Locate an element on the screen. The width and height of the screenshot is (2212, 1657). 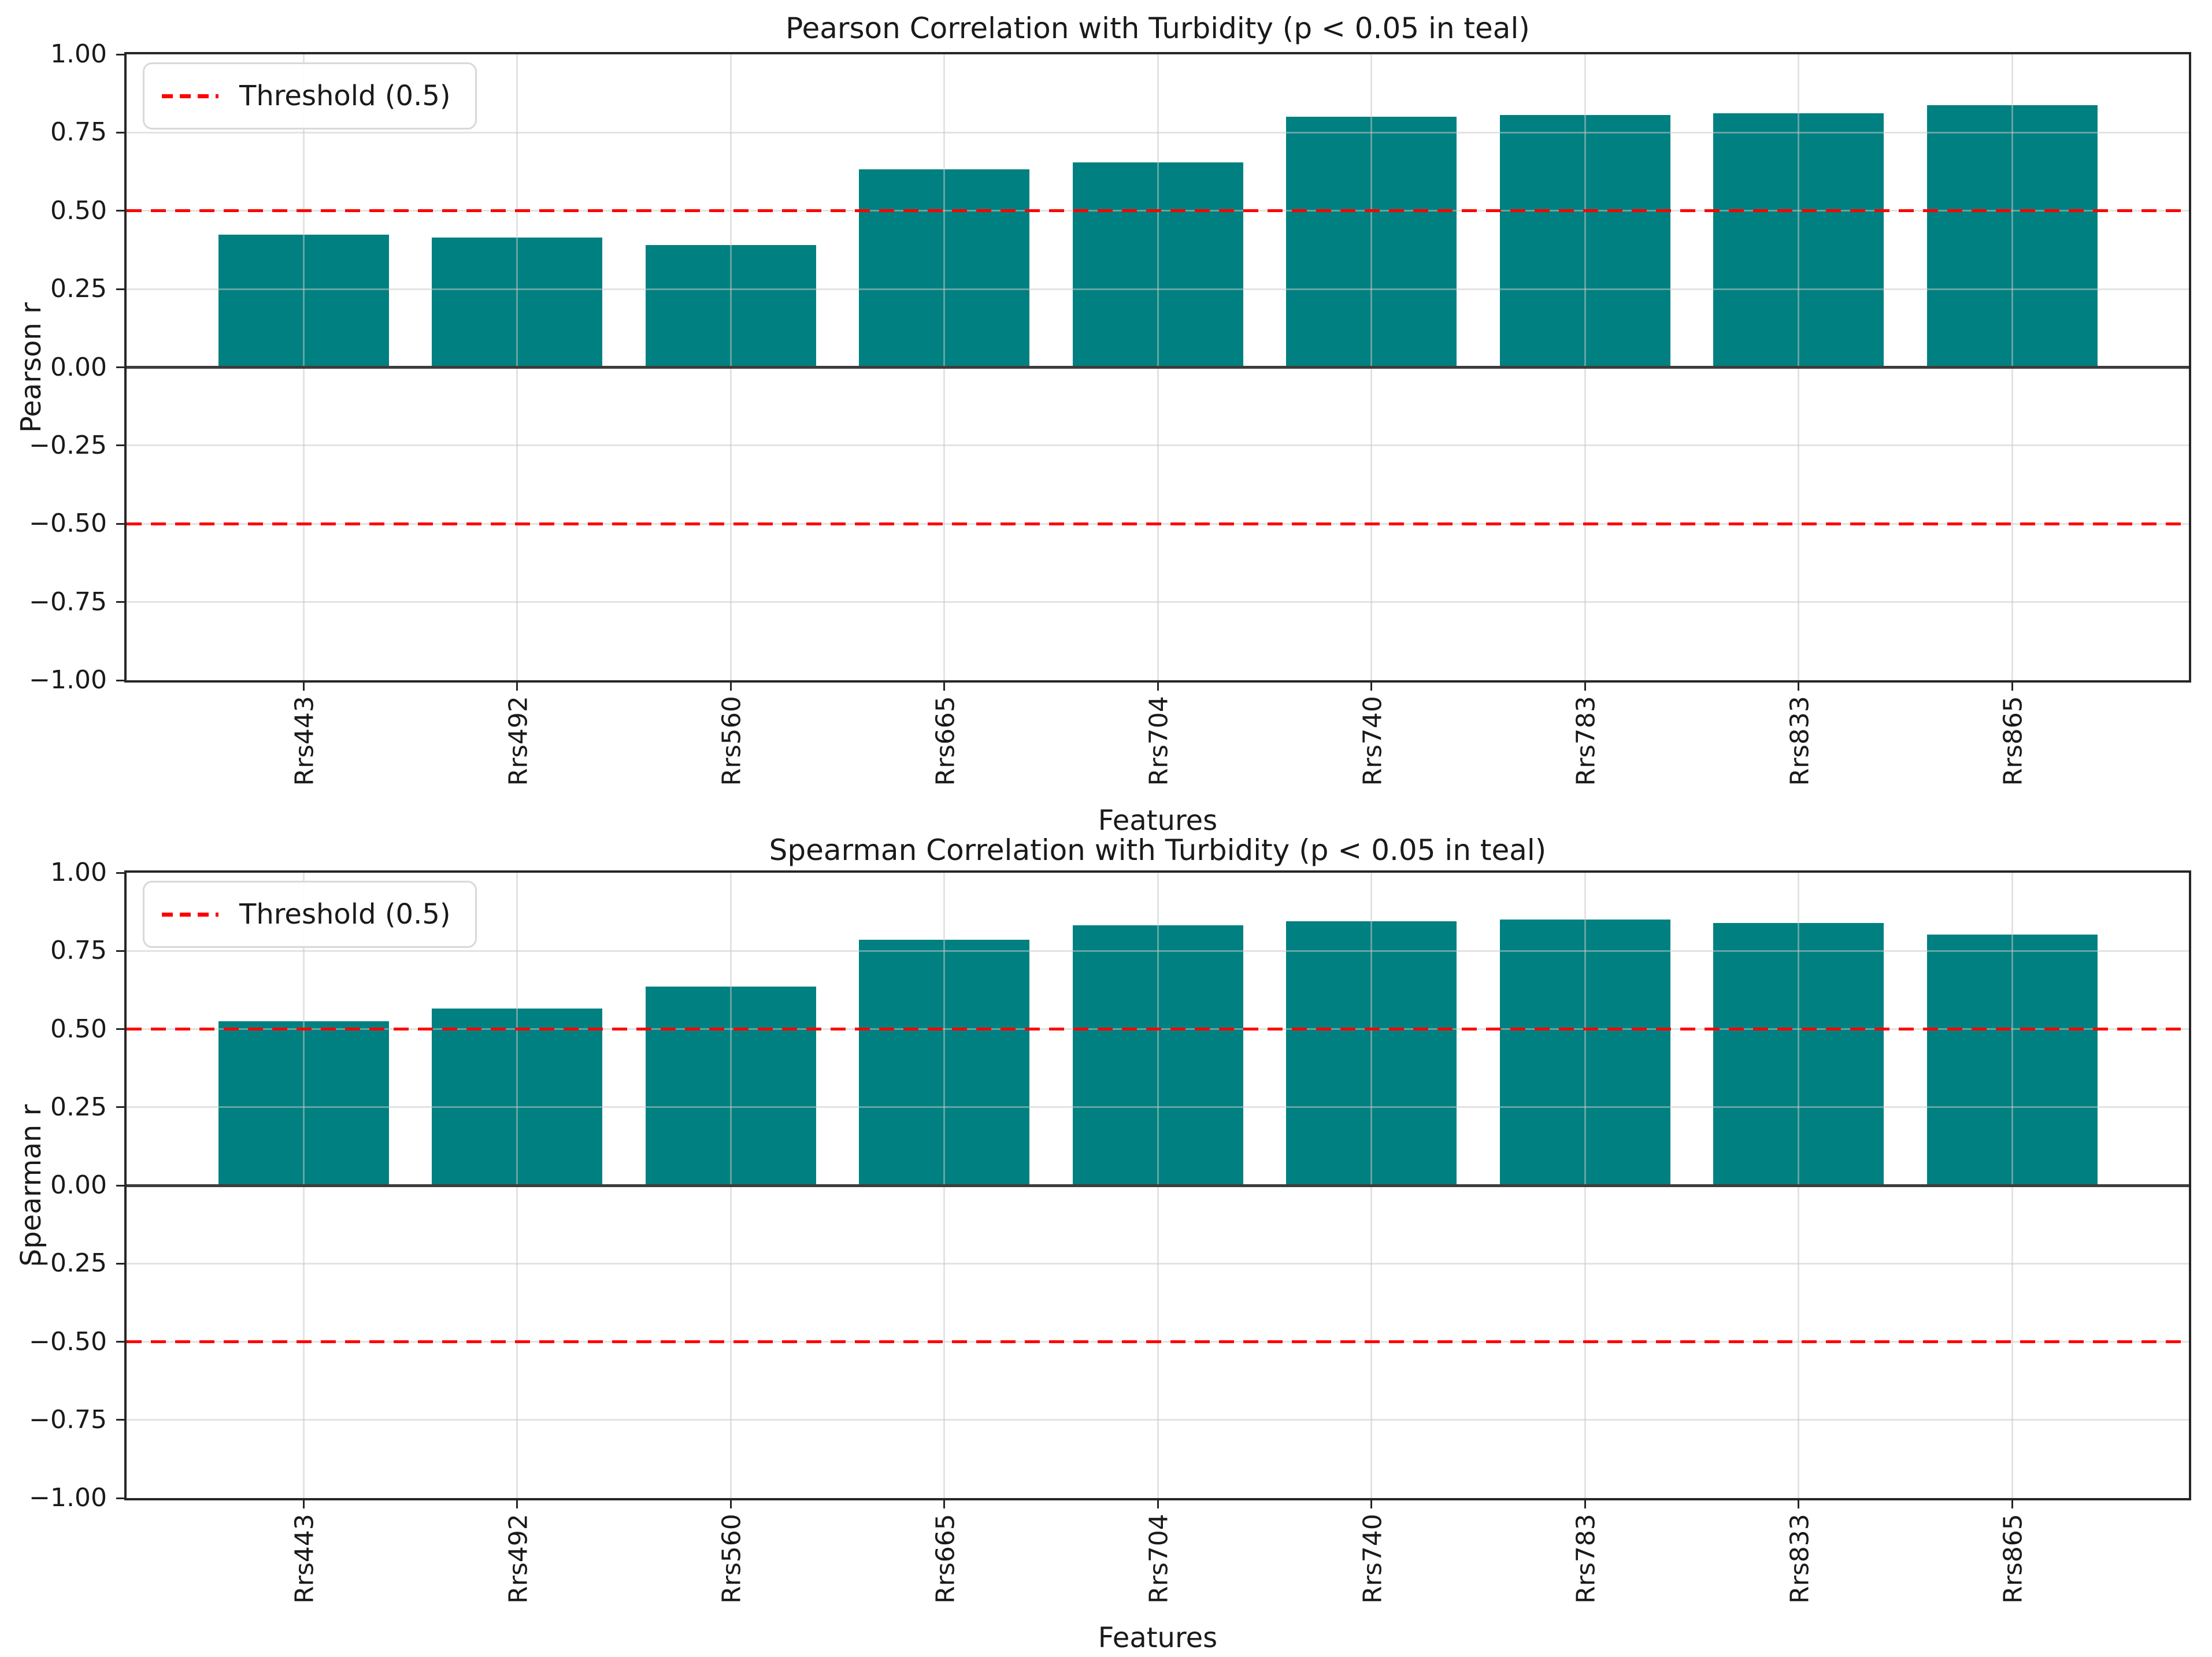
zero-line is located at coordinates (1158, 1185).